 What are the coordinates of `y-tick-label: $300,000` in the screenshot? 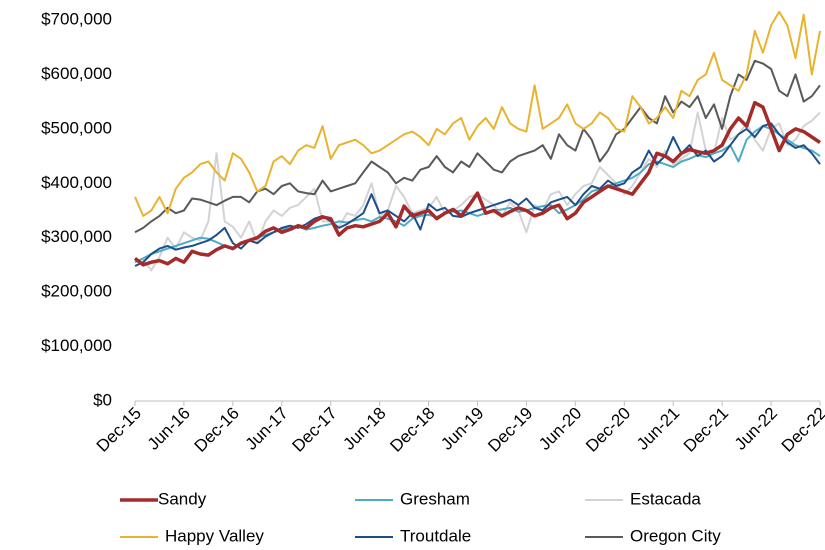 It's located at (76, 236).